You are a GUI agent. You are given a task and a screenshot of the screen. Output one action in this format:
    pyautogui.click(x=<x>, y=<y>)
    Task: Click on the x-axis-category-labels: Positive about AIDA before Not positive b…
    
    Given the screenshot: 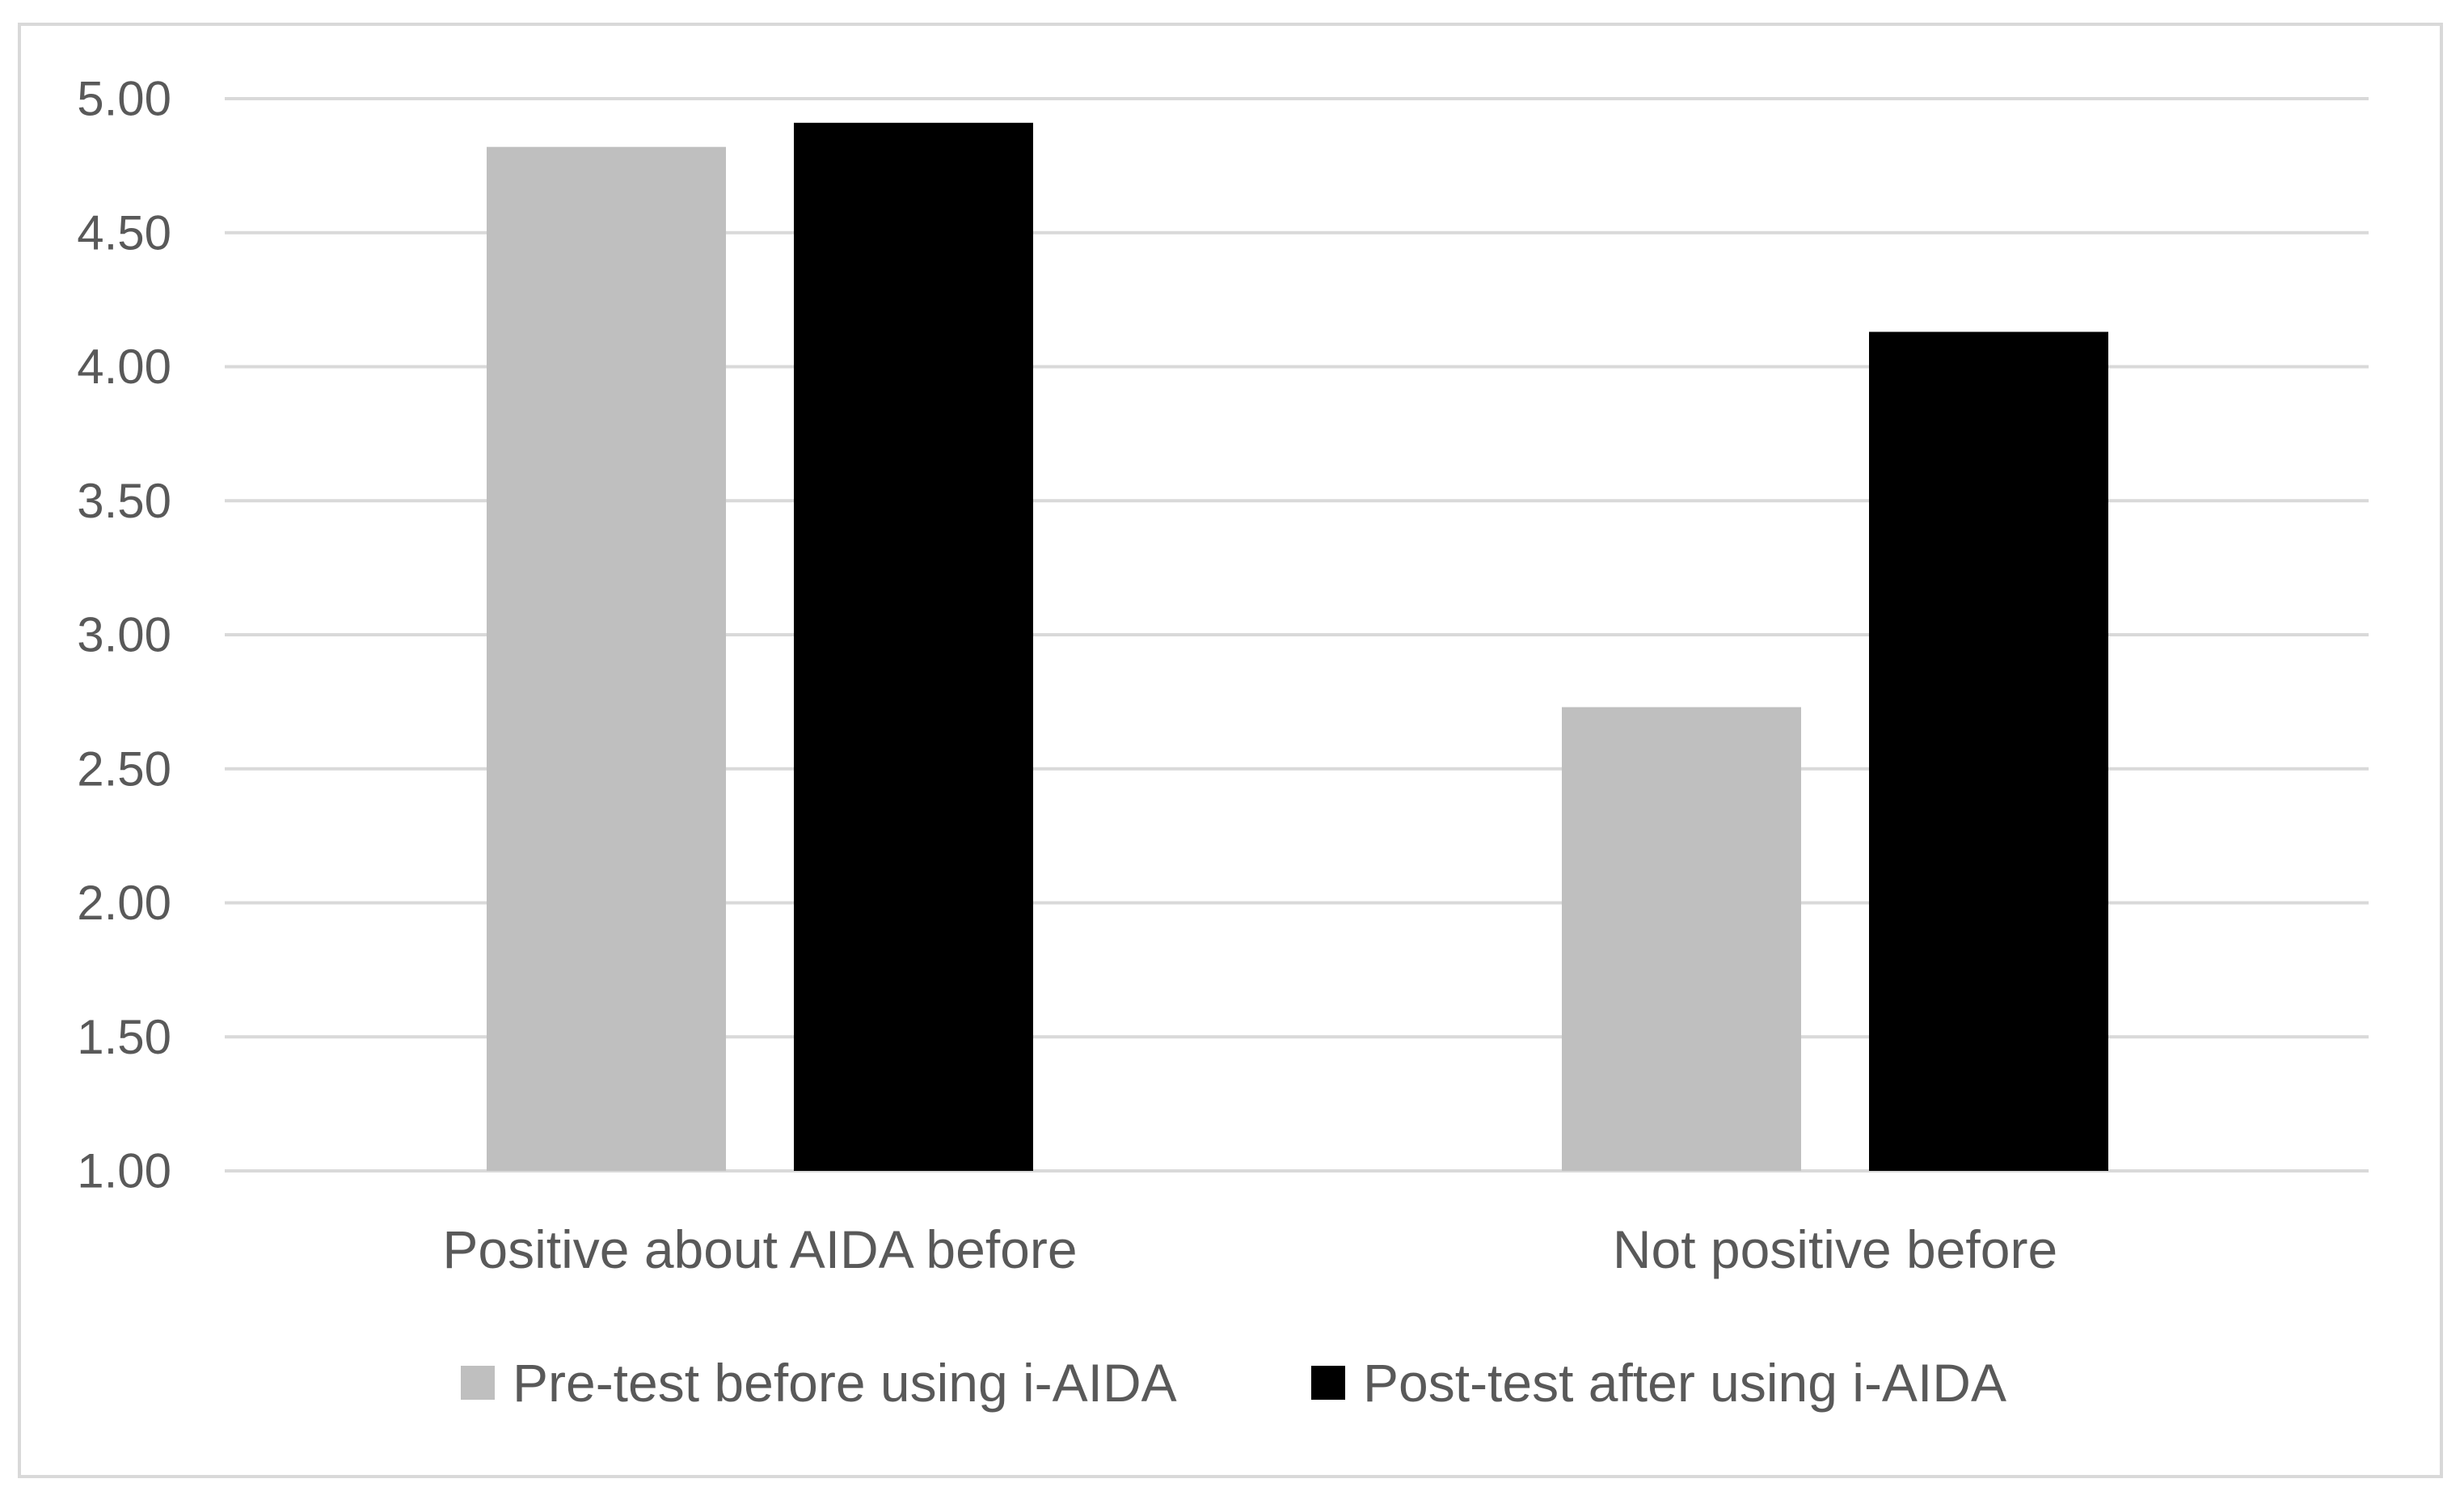 What is the action you would take?
    pyautogui.click(x=1250, y=1249)
    